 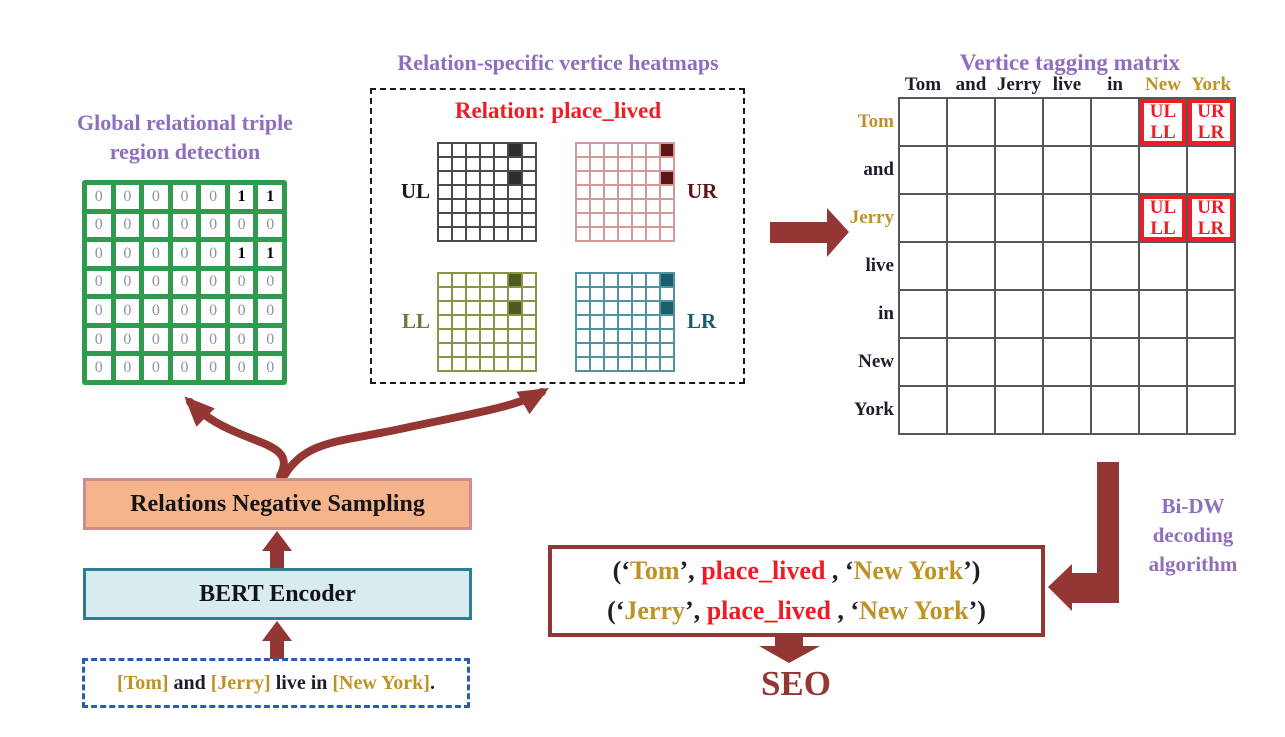 What do you see at coordinates (189, 682) in the screenshot?
I see `text-segment: and` at bounding box center [189, 682].